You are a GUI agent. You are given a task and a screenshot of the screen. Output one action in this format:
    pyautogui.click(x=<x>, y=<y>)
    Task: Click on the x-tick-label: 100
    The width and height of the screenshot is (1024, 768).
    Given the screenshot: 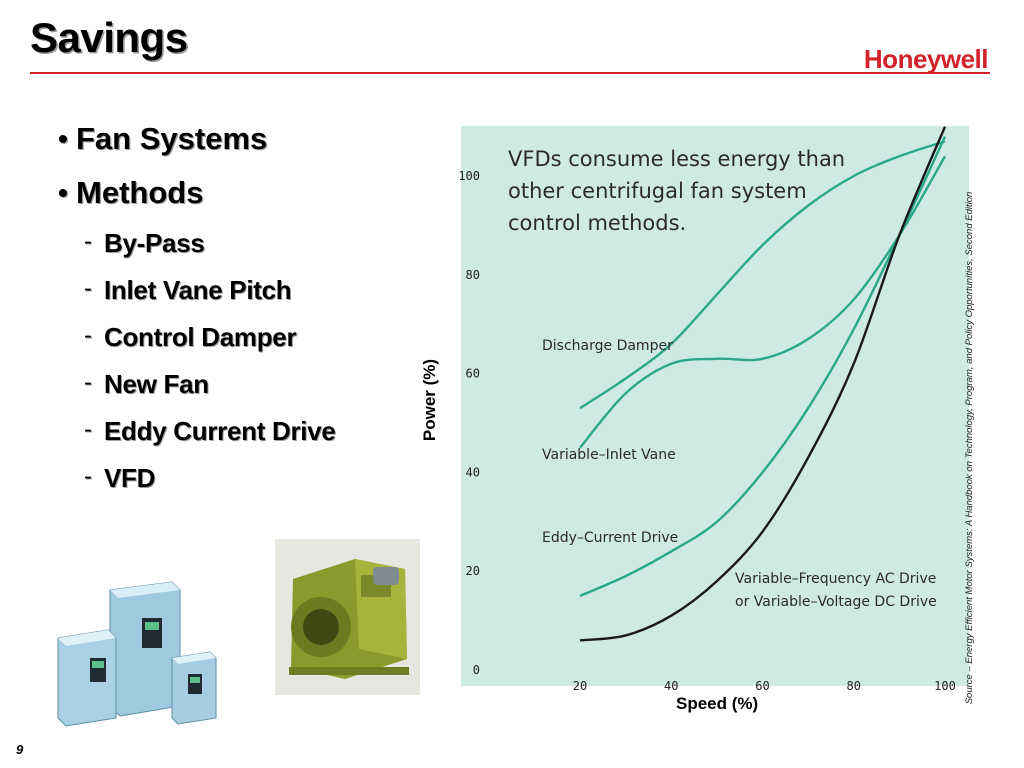 What is the action you would take?
    pyautogui.click(x=945, y=686)
    